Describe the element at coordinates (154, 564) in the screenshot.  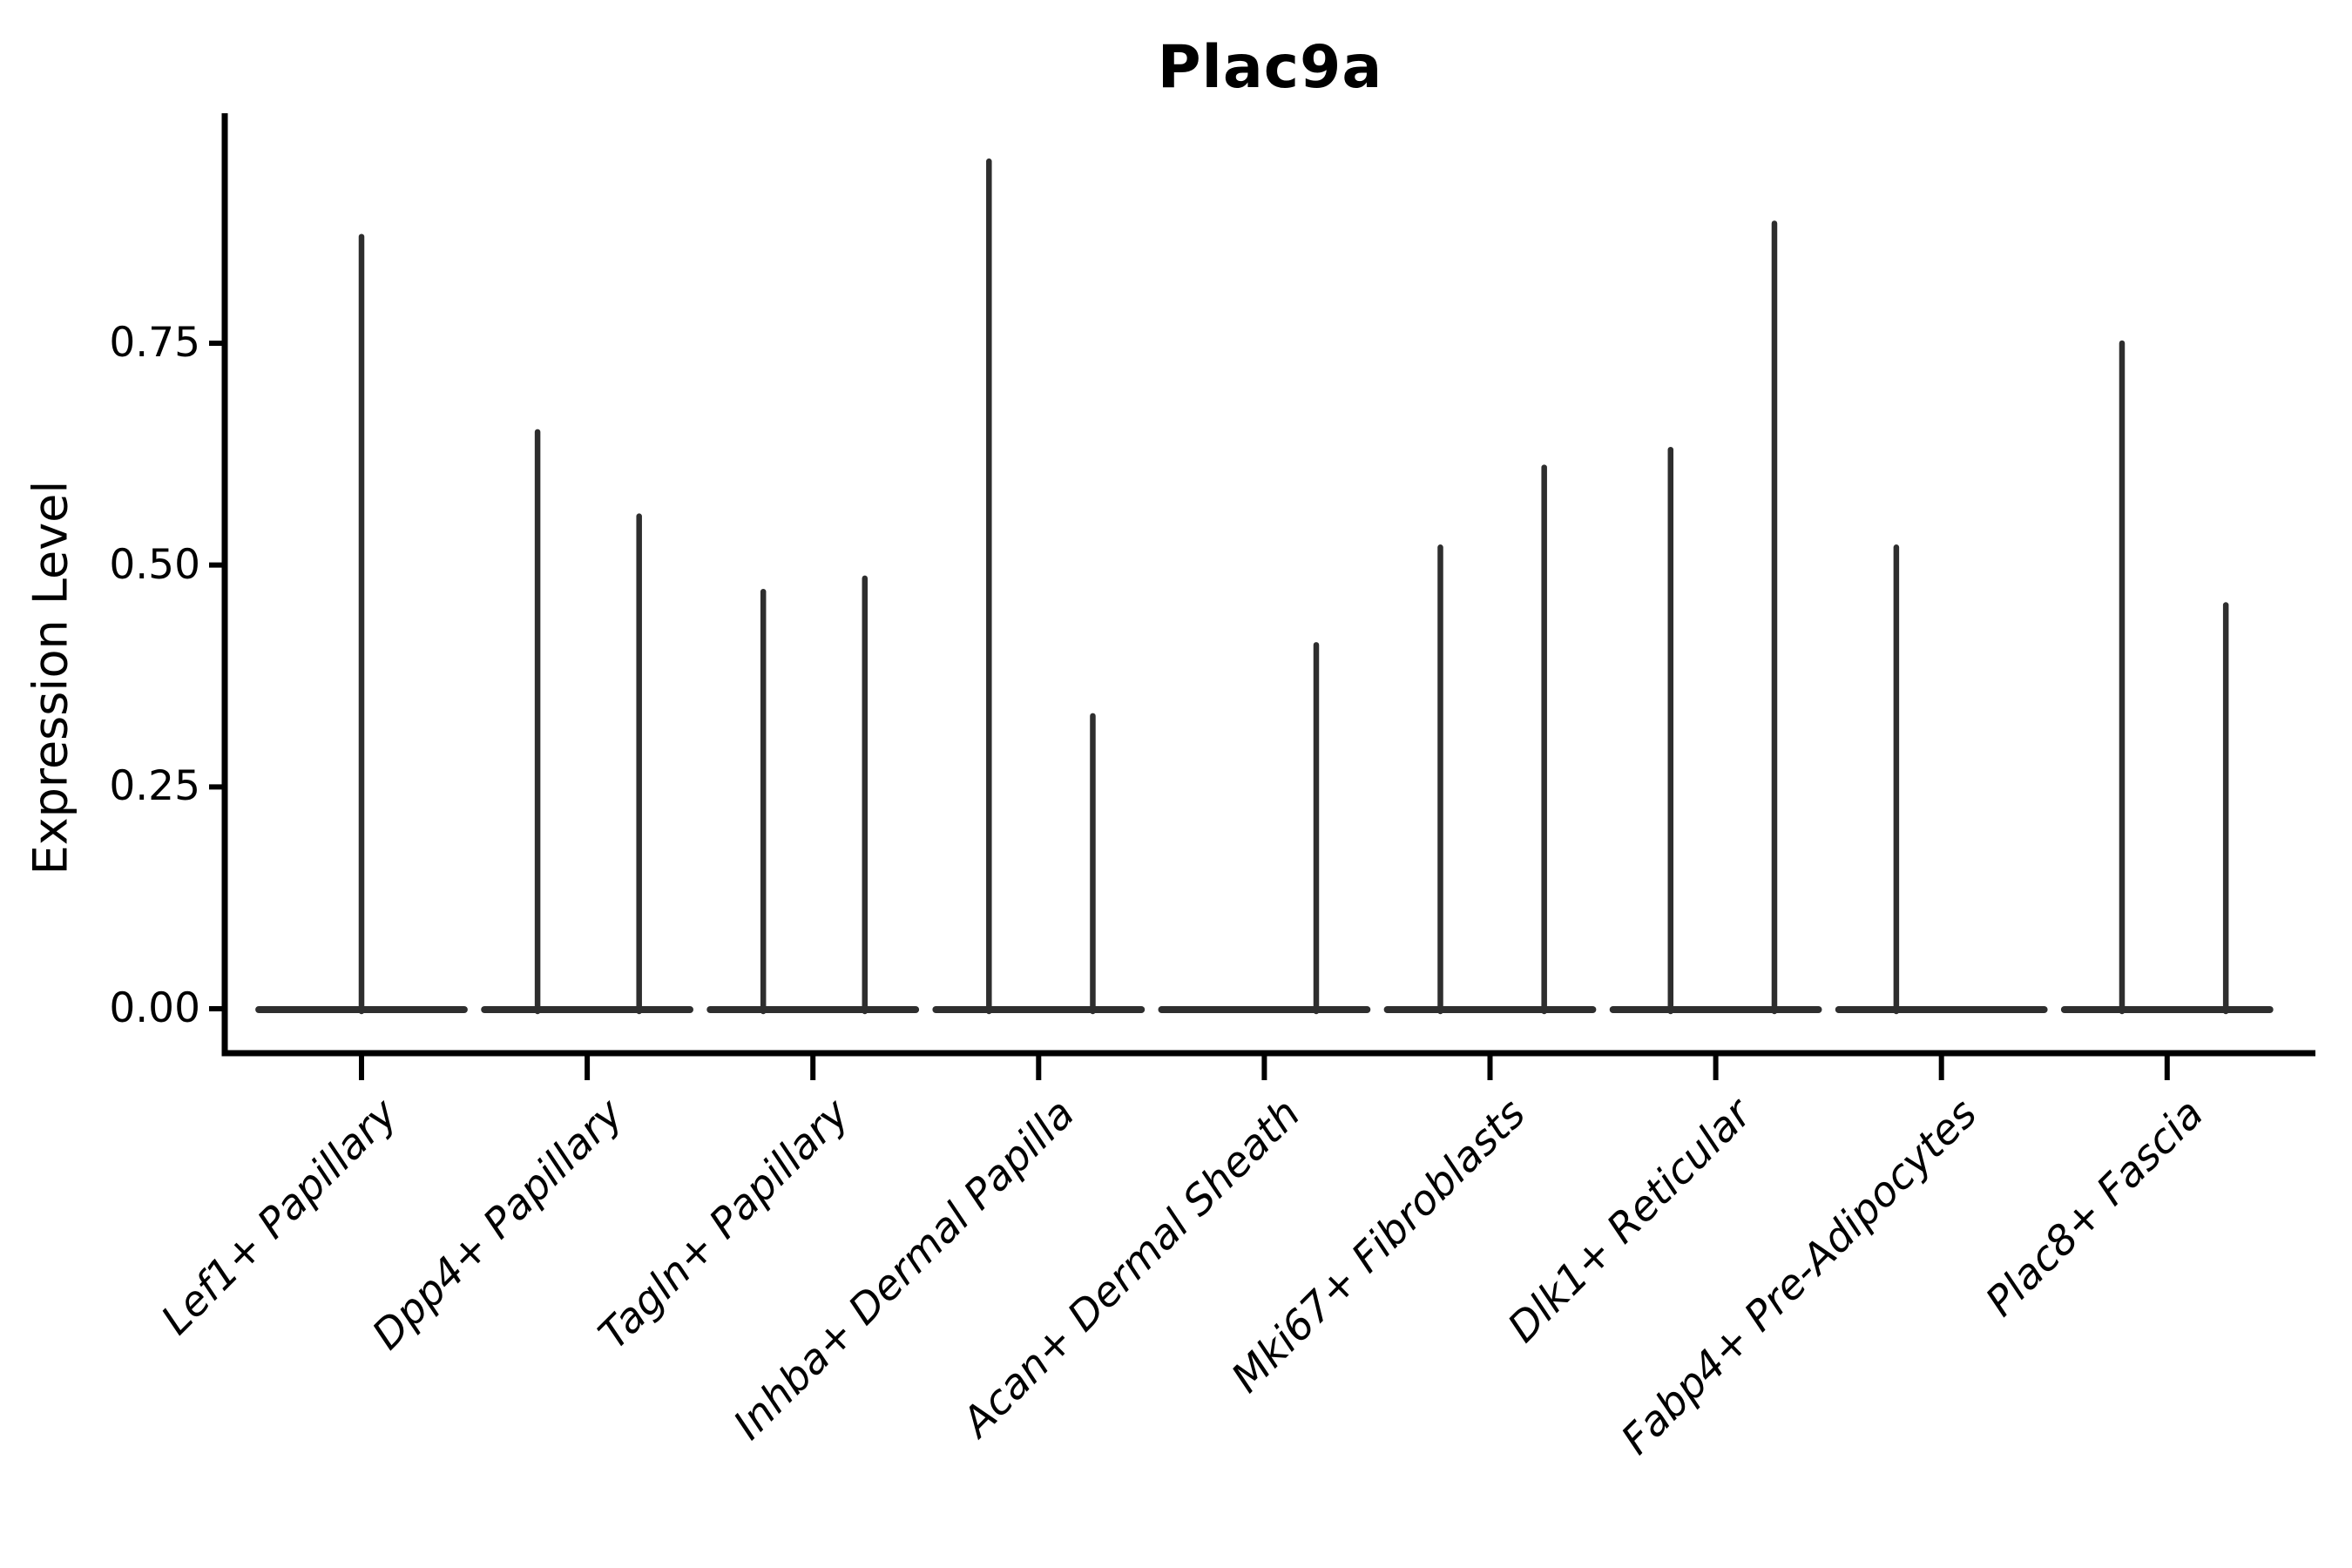
I see `y-tick-label: 0.50` at that location.